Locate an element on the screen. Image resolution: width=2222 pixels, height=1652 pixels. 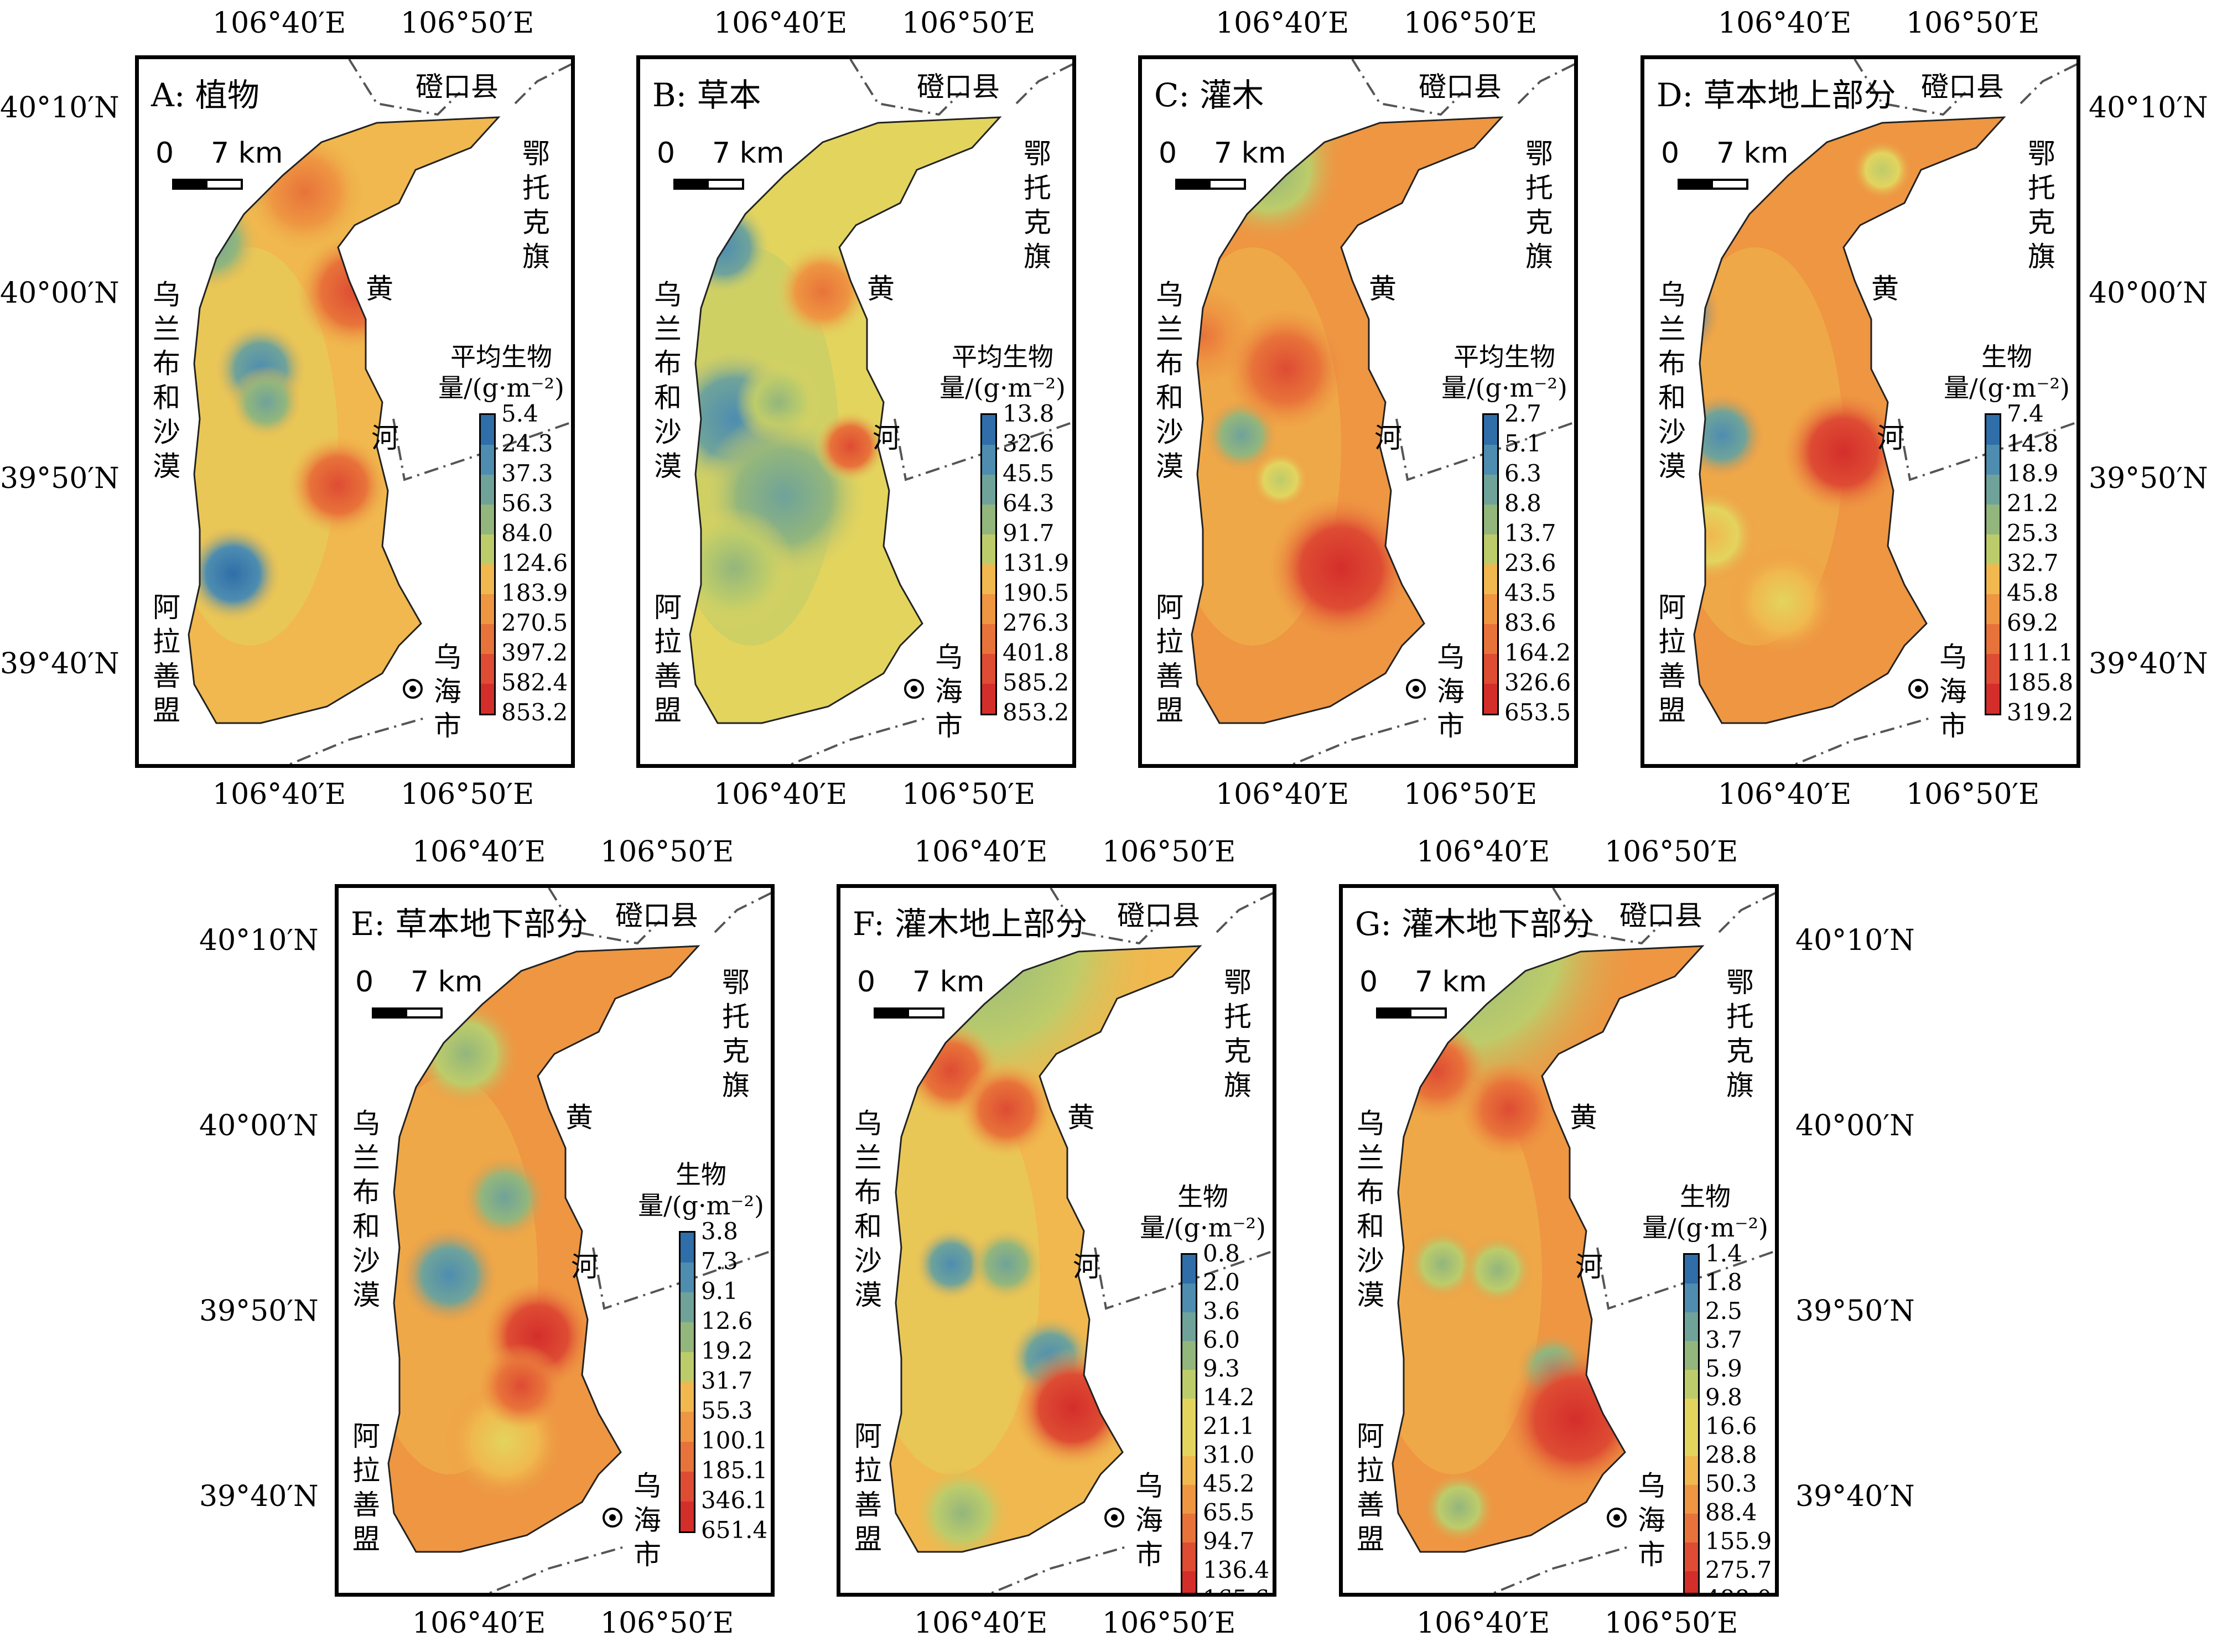
legend-value: 83.6 is located at coordinates (1530, 622).